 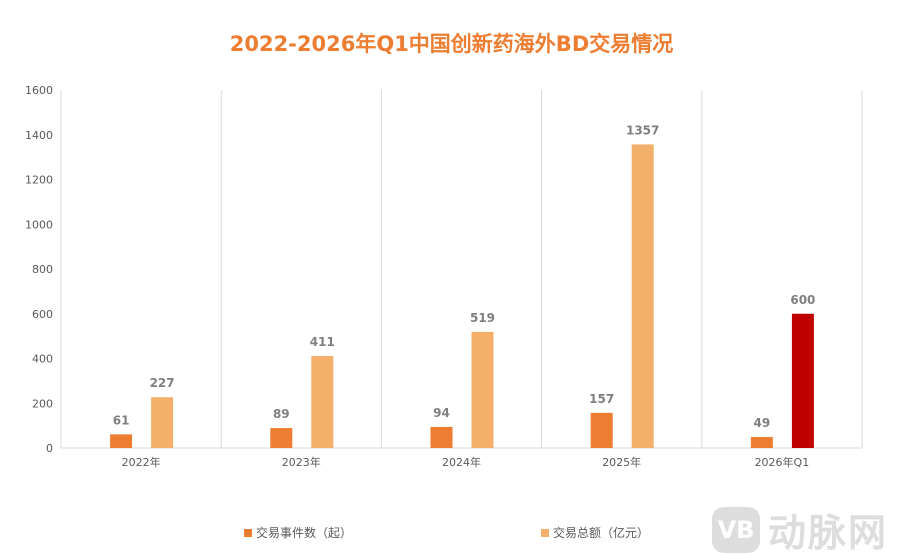 What do you see at coordinates (762, 423) in the screenshot?
I see `data-label: 49` at bounding box center [762, 423].